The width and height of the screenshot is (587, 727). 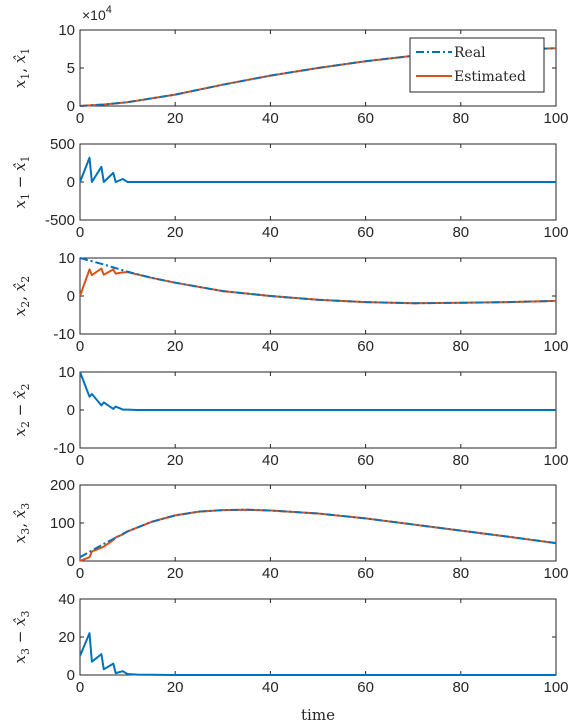 I want to click on subplot-6: 0 20 40 60 80 100 0 20 40 x3 − x̂3, so click(x=290, y=643).